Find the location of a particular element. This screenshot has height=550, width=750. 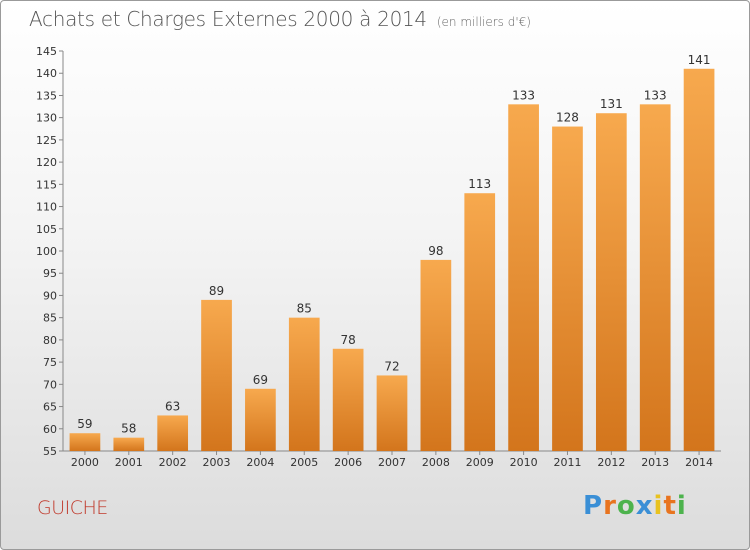

logo-letter-2: r is located at coordinates (610, 506).